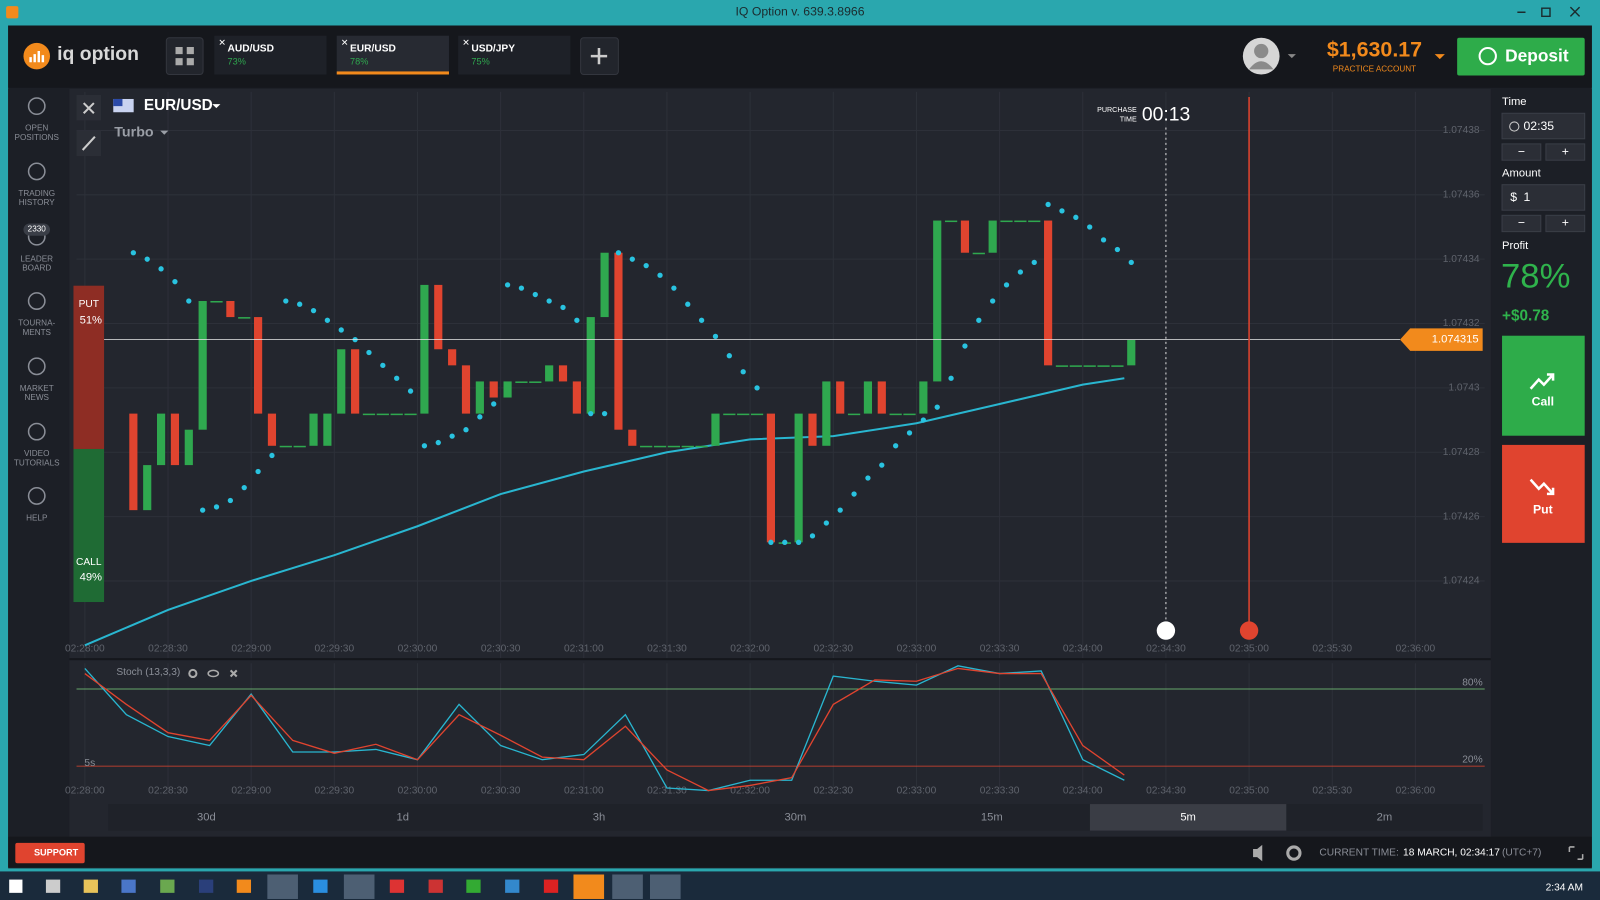 Image resolution: width=1600 pixels, height=900 pixels. I want to click on time-minus, so click(1521, 152).